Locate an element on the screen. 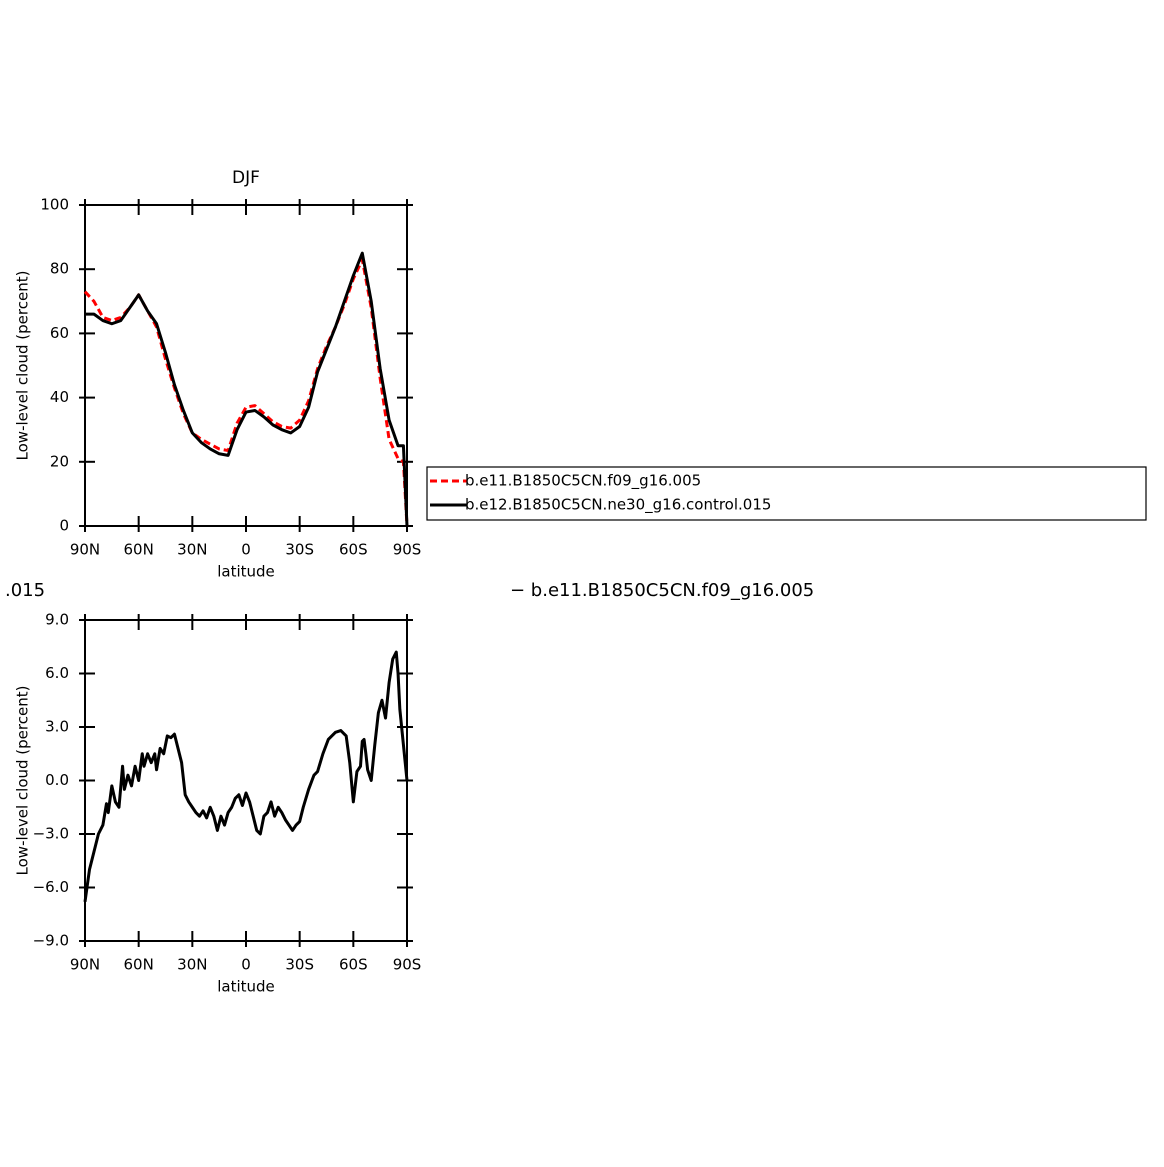 The height and width of the screenshot is (1167, 1164). y-tick-label: 9.0 is located at coordinates (57, 620).